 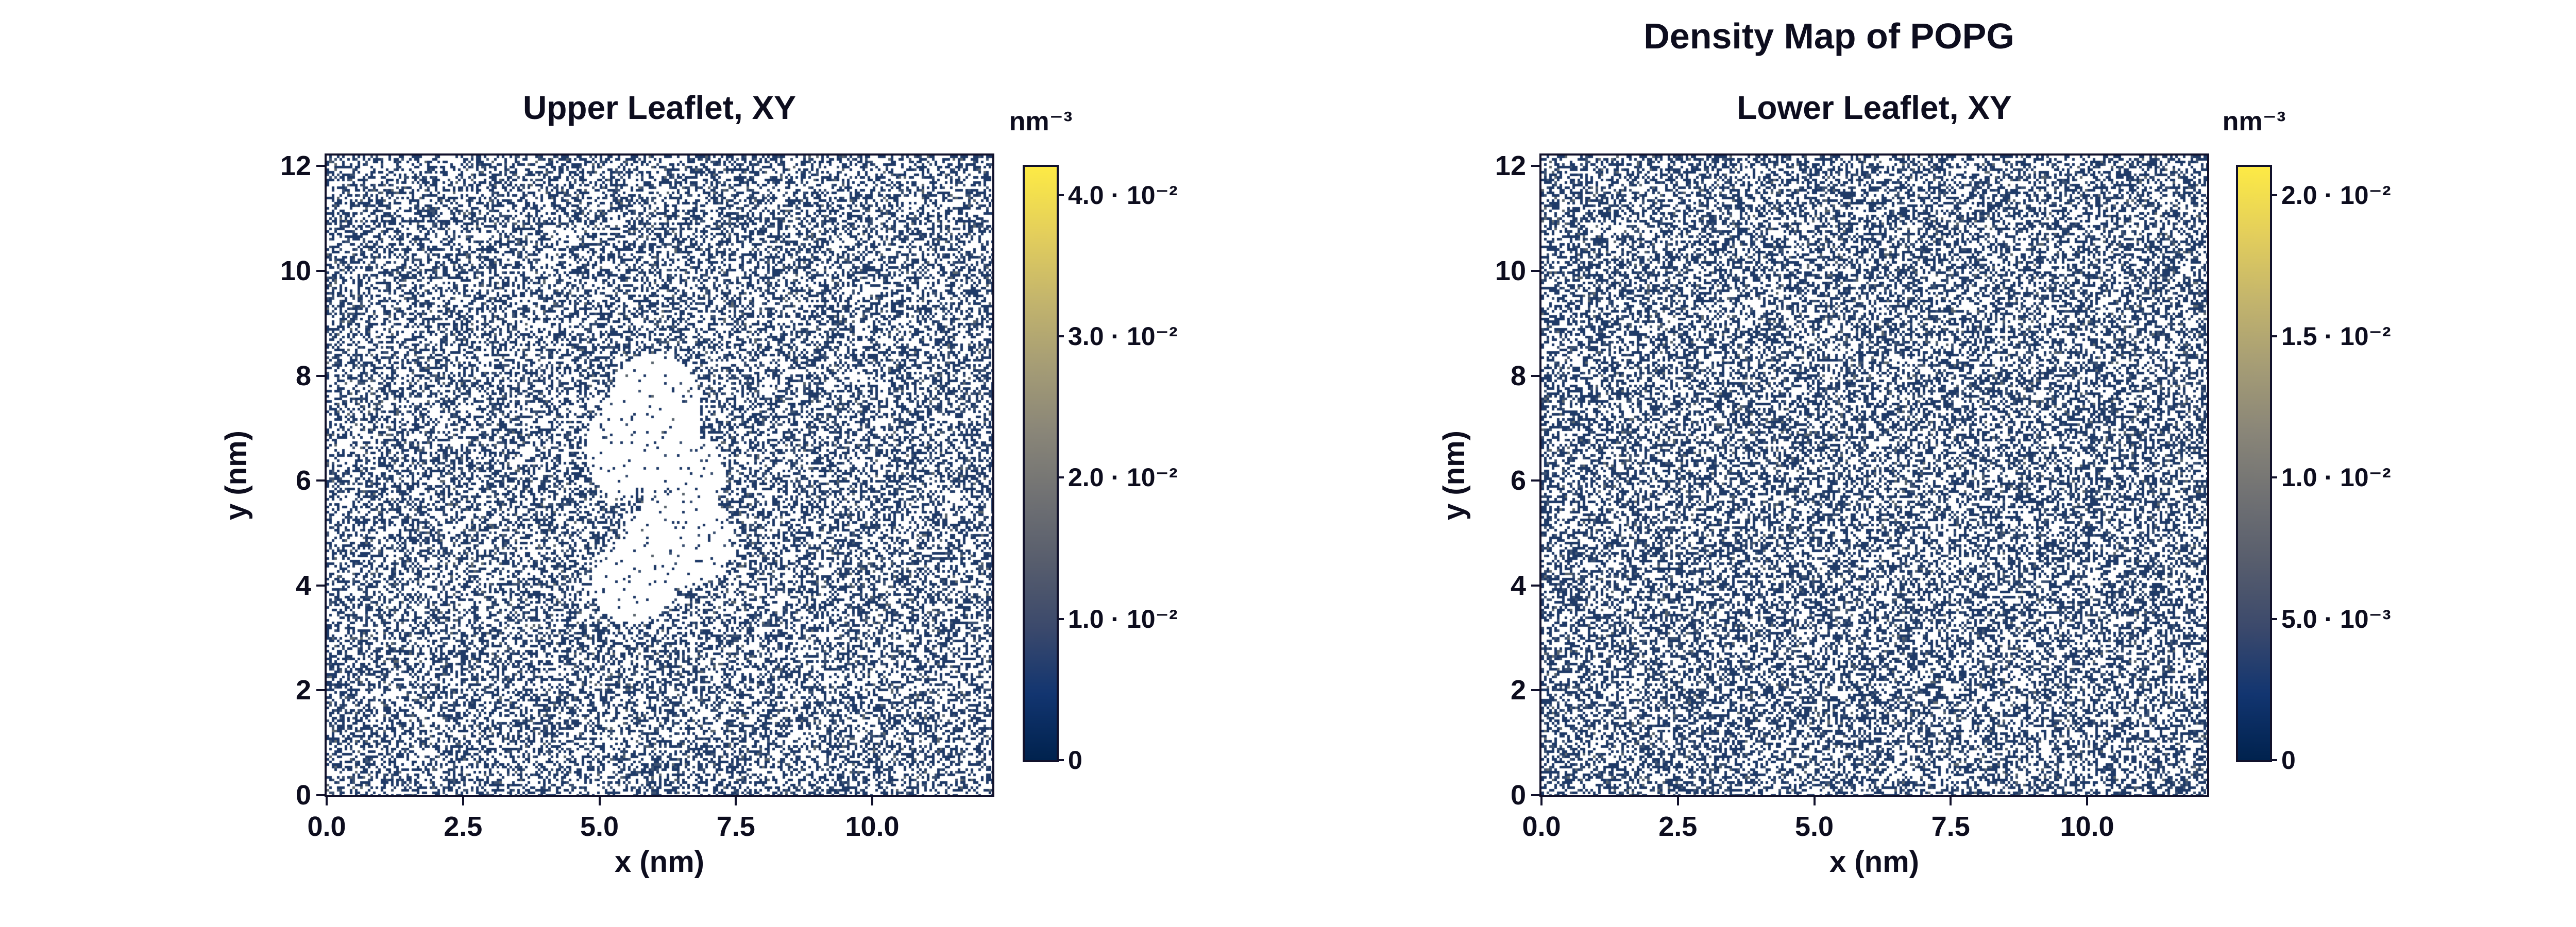 What do you see at coordinates (1041, 121) in the screenshot?
I see `upper-leaflet-colorbar-unit-label: nm⁻³` at bounding box center [1041, 121].